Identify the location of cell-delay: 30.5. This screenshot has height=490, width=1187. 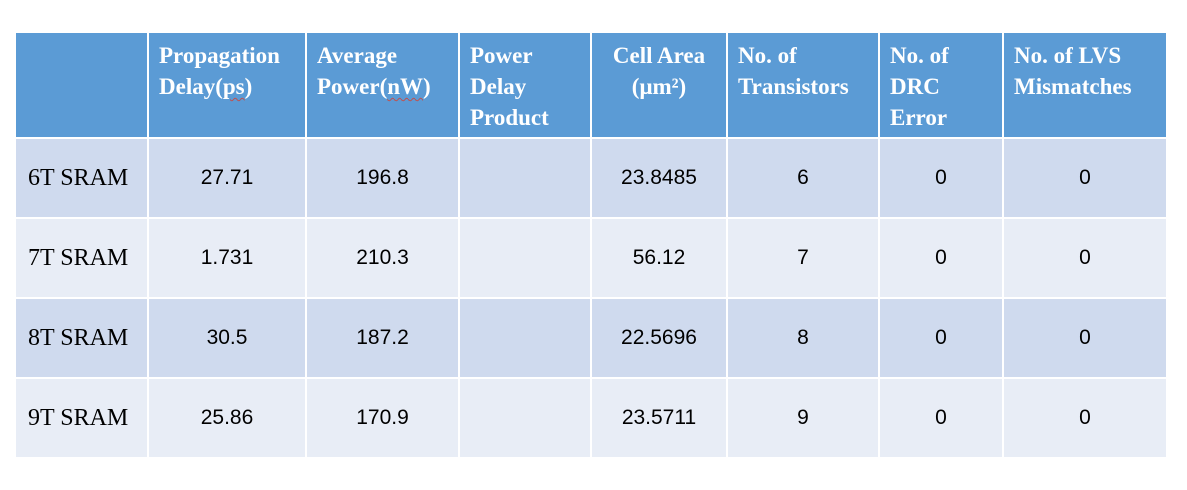
(227, 338).